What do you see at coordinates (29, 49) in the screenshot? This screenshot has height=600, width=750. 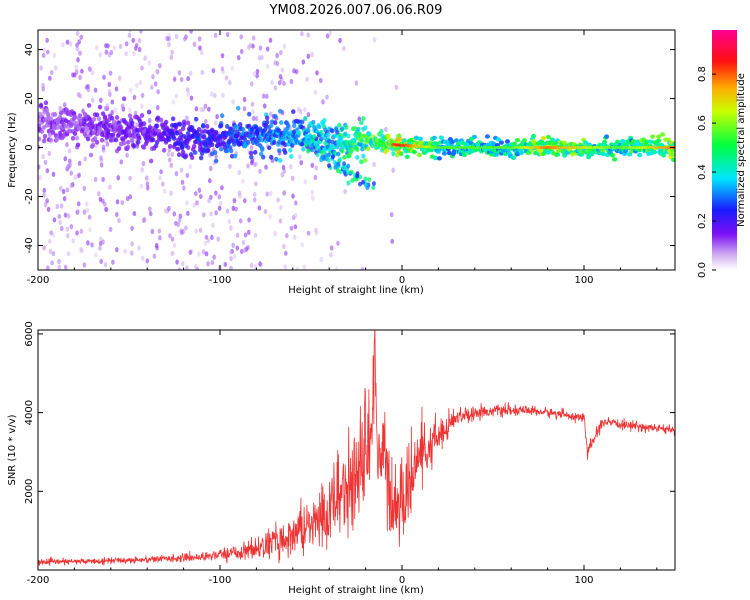 I see `y-tick-label: 40` at bounding box center [29, 49].